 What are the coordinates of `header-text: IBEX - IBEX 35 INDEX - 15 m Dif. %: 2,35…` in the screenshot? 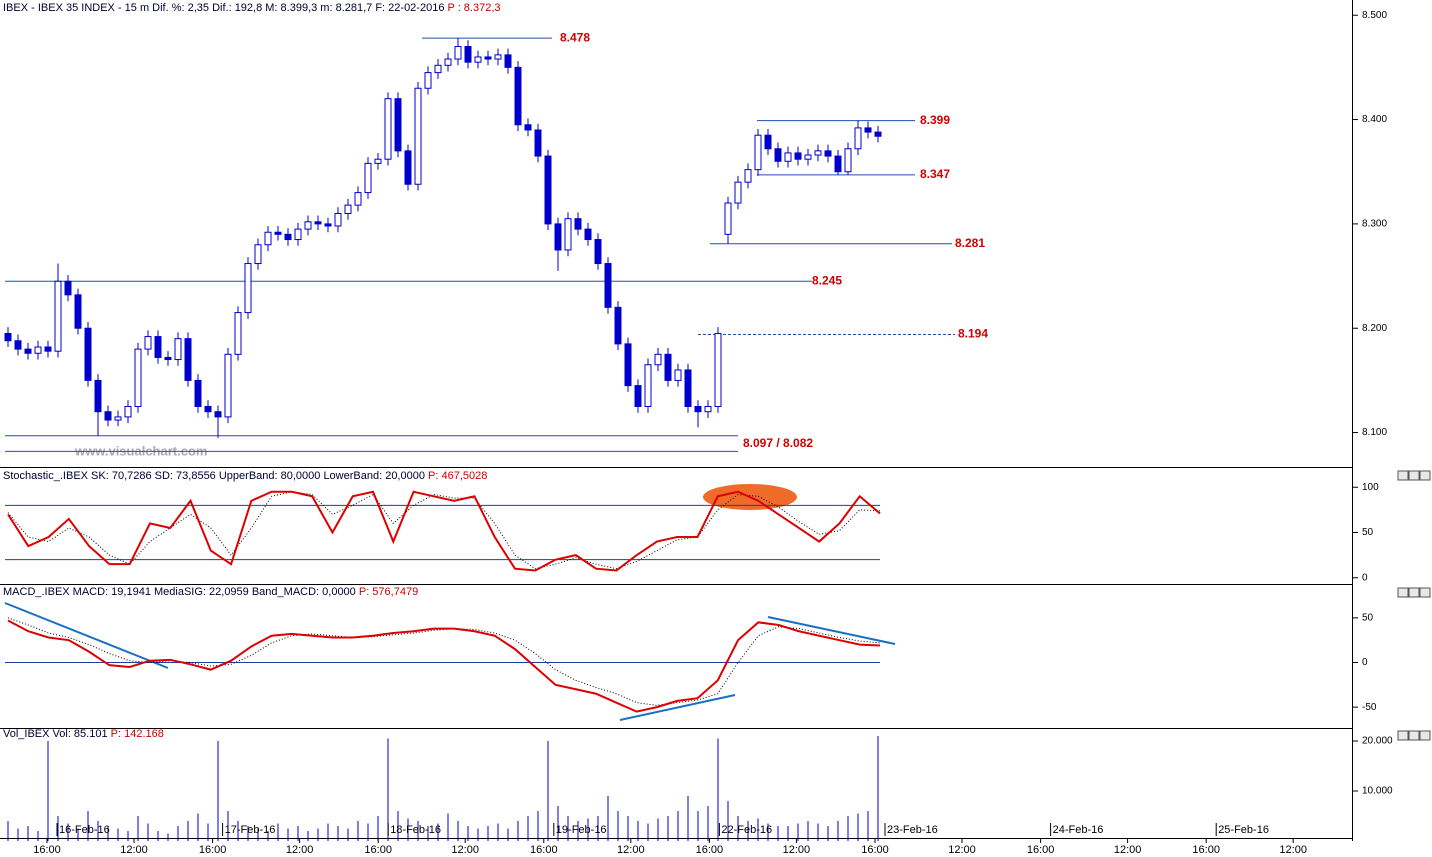 It's located at (223, 8).